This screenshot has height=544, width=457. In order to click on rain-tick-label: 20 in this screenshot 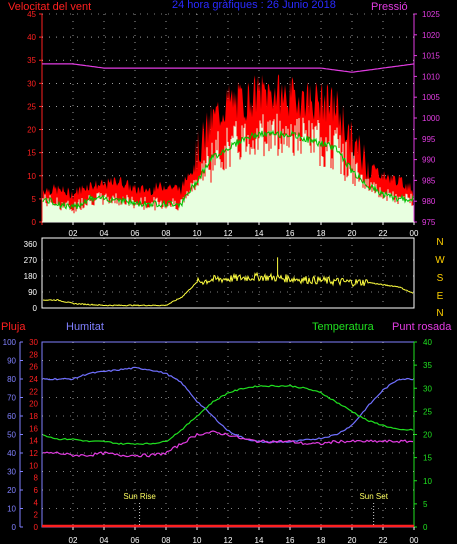, I will do `click(33, 404)`.